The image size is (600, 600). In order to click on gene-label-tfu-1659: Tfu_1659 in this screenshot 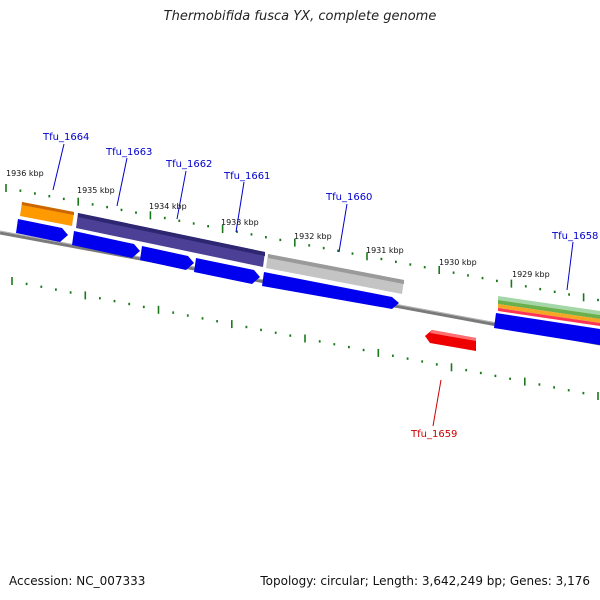, I will do `click(433, 434)`.